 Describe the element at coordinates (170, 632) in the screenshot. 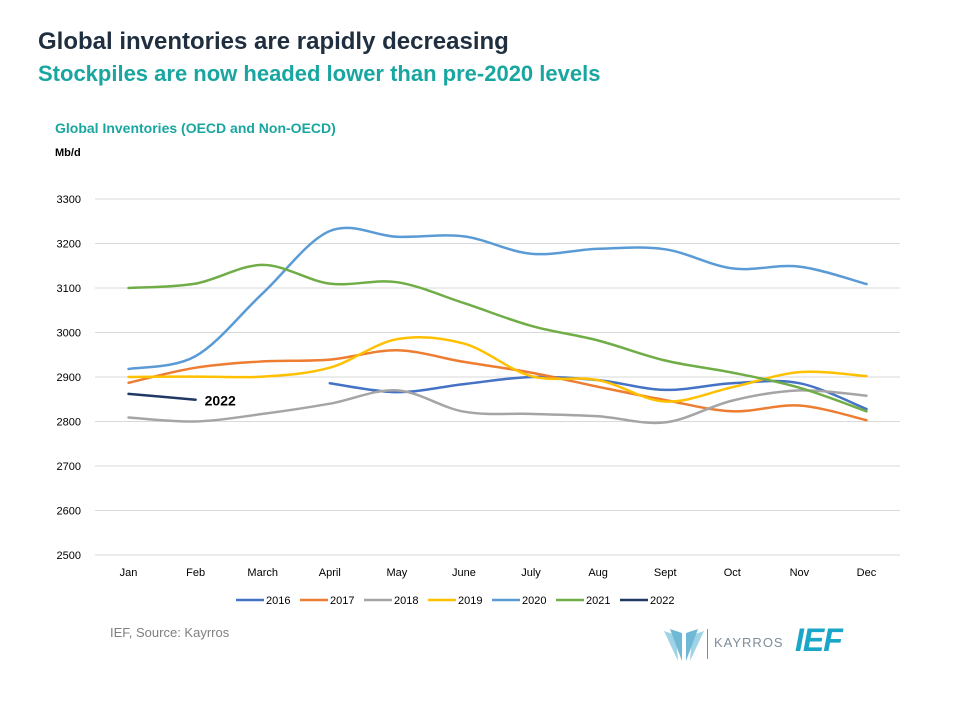

I see `source-note: IEF, Source: Kayrros` at that location.